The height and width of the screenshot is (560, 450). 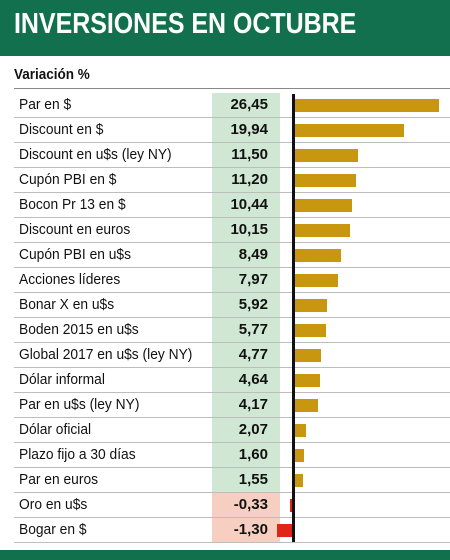 What do you see at coordinates (246, 280) in the screenshot?
I see `value-label: 7,97` at bounding box center [246, 280].